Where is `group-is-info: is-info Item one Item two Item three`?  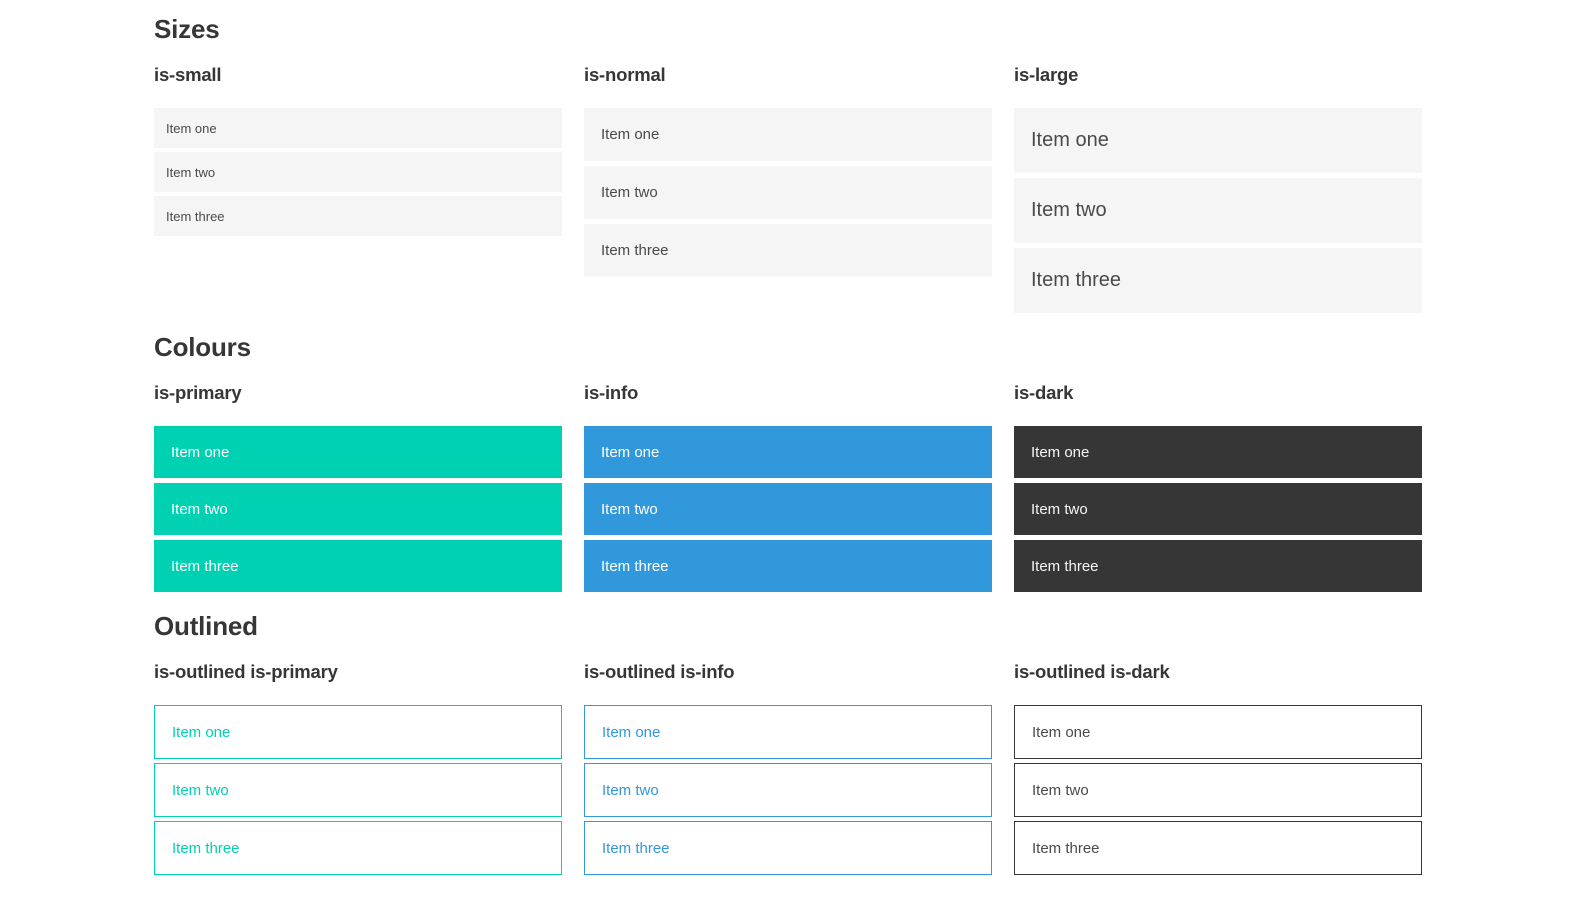
group-is-info: is-info Item one Item two Item three is located at coordinates (788, 487).